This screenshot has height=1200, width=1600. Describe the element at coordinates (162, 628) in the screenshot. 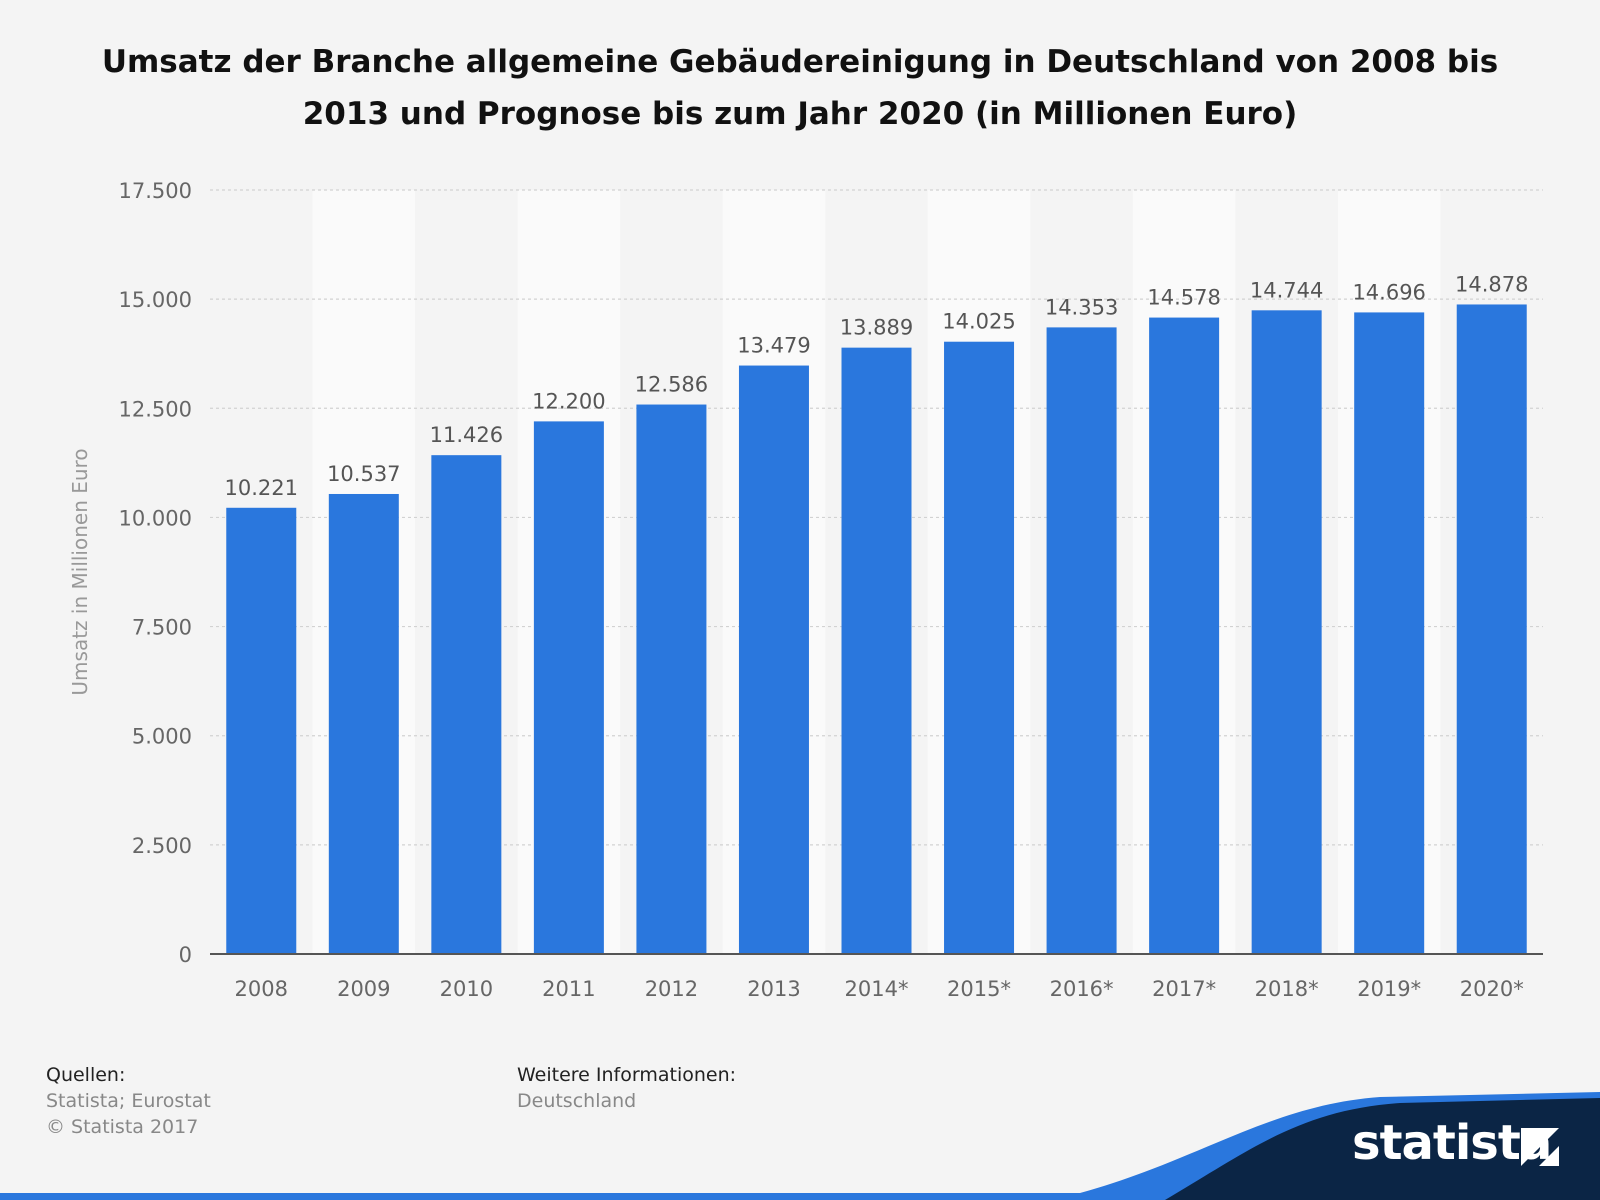

I see `y-tick-label: 7.500` at that location.